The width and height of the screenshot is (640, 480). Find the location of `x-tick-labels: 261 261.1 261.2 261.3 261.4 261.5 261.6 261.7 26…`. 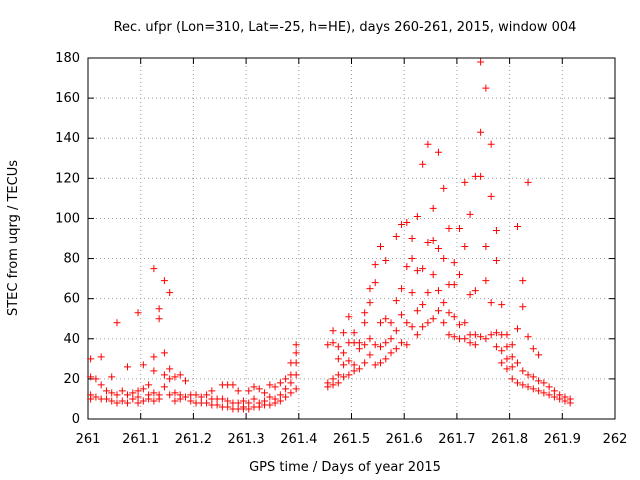

x-tick-labels: 261 261.1 261.2 261.3 261.4 261.5 261.6 261.7 26… is located at coordinates (352, 439).